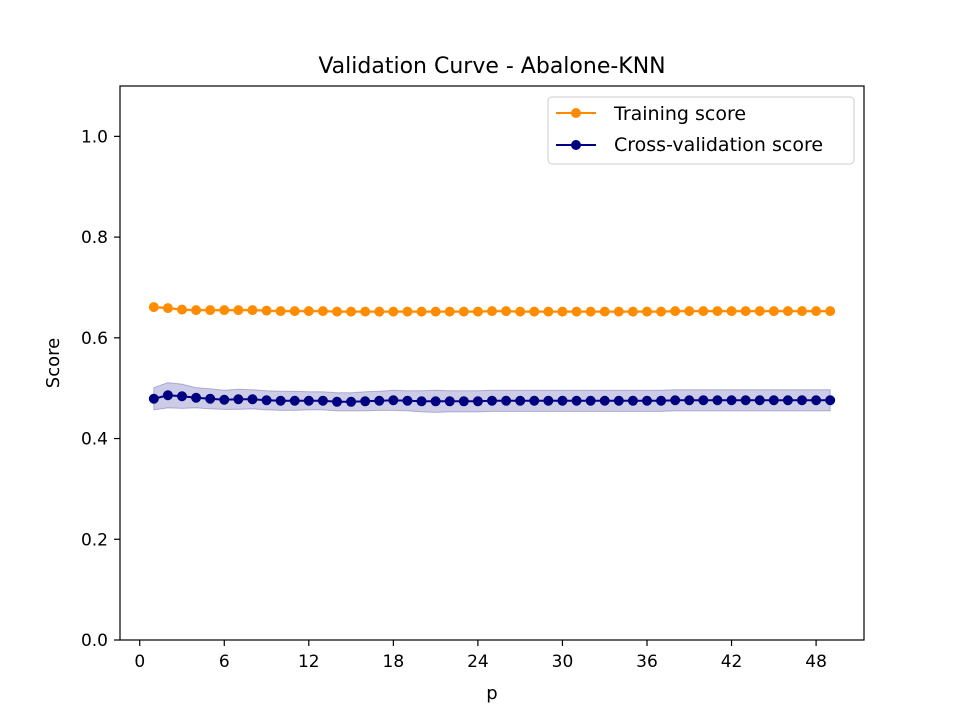 This screenshot has width=960, height=720. Describe the element at coordinates (576, 145) in the screenshot. I see `legend-marker-cross-validation` at that location.